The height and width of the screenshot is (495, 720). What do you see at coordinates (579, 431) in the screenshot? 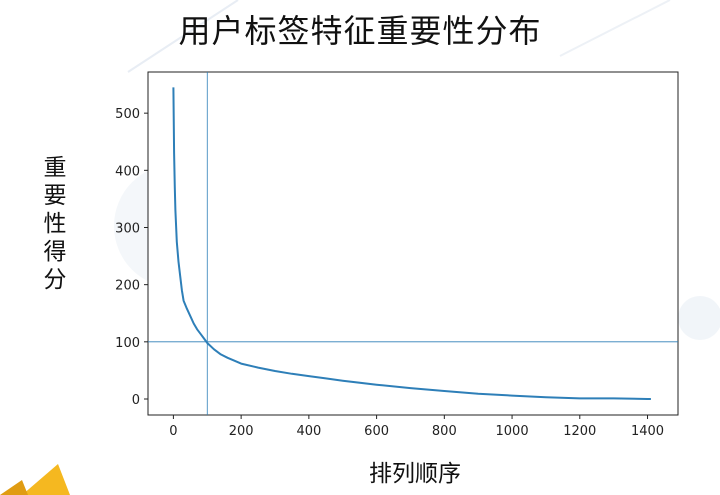
I see `x-tick-label: 1200` at bounding box center [579, 431].